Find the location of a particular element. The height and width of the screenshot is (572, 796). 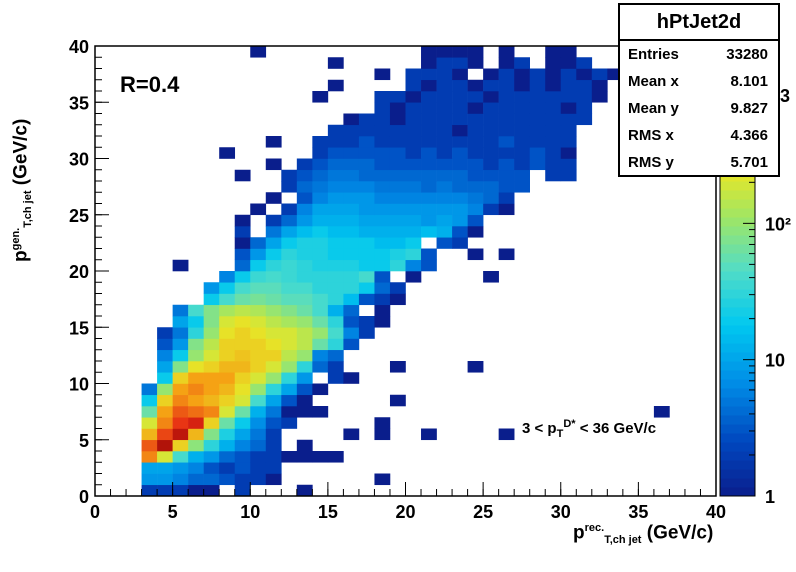

stats-label: Entries is located at coordinates (653, 54).